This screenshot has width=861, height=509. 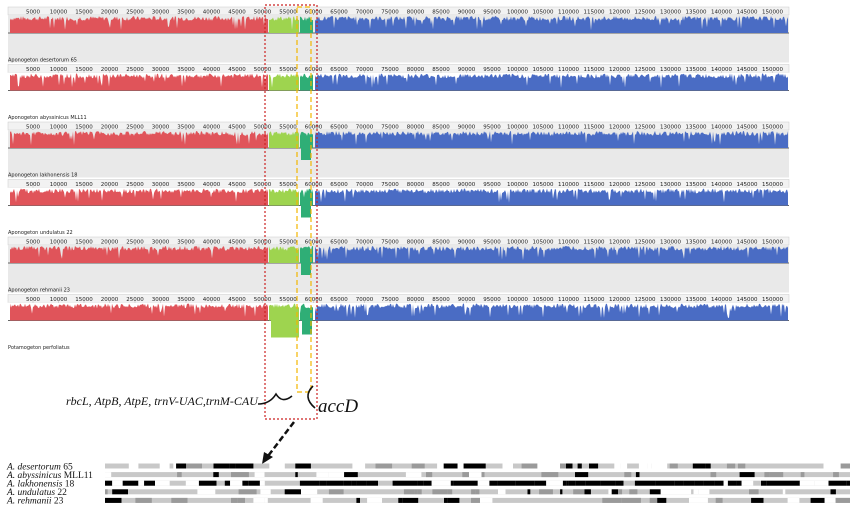 What do you see at coordinates (212, 300) in the screenshot?
I see `ruler-tick-label: 40000` at bounding box center [212, 300].